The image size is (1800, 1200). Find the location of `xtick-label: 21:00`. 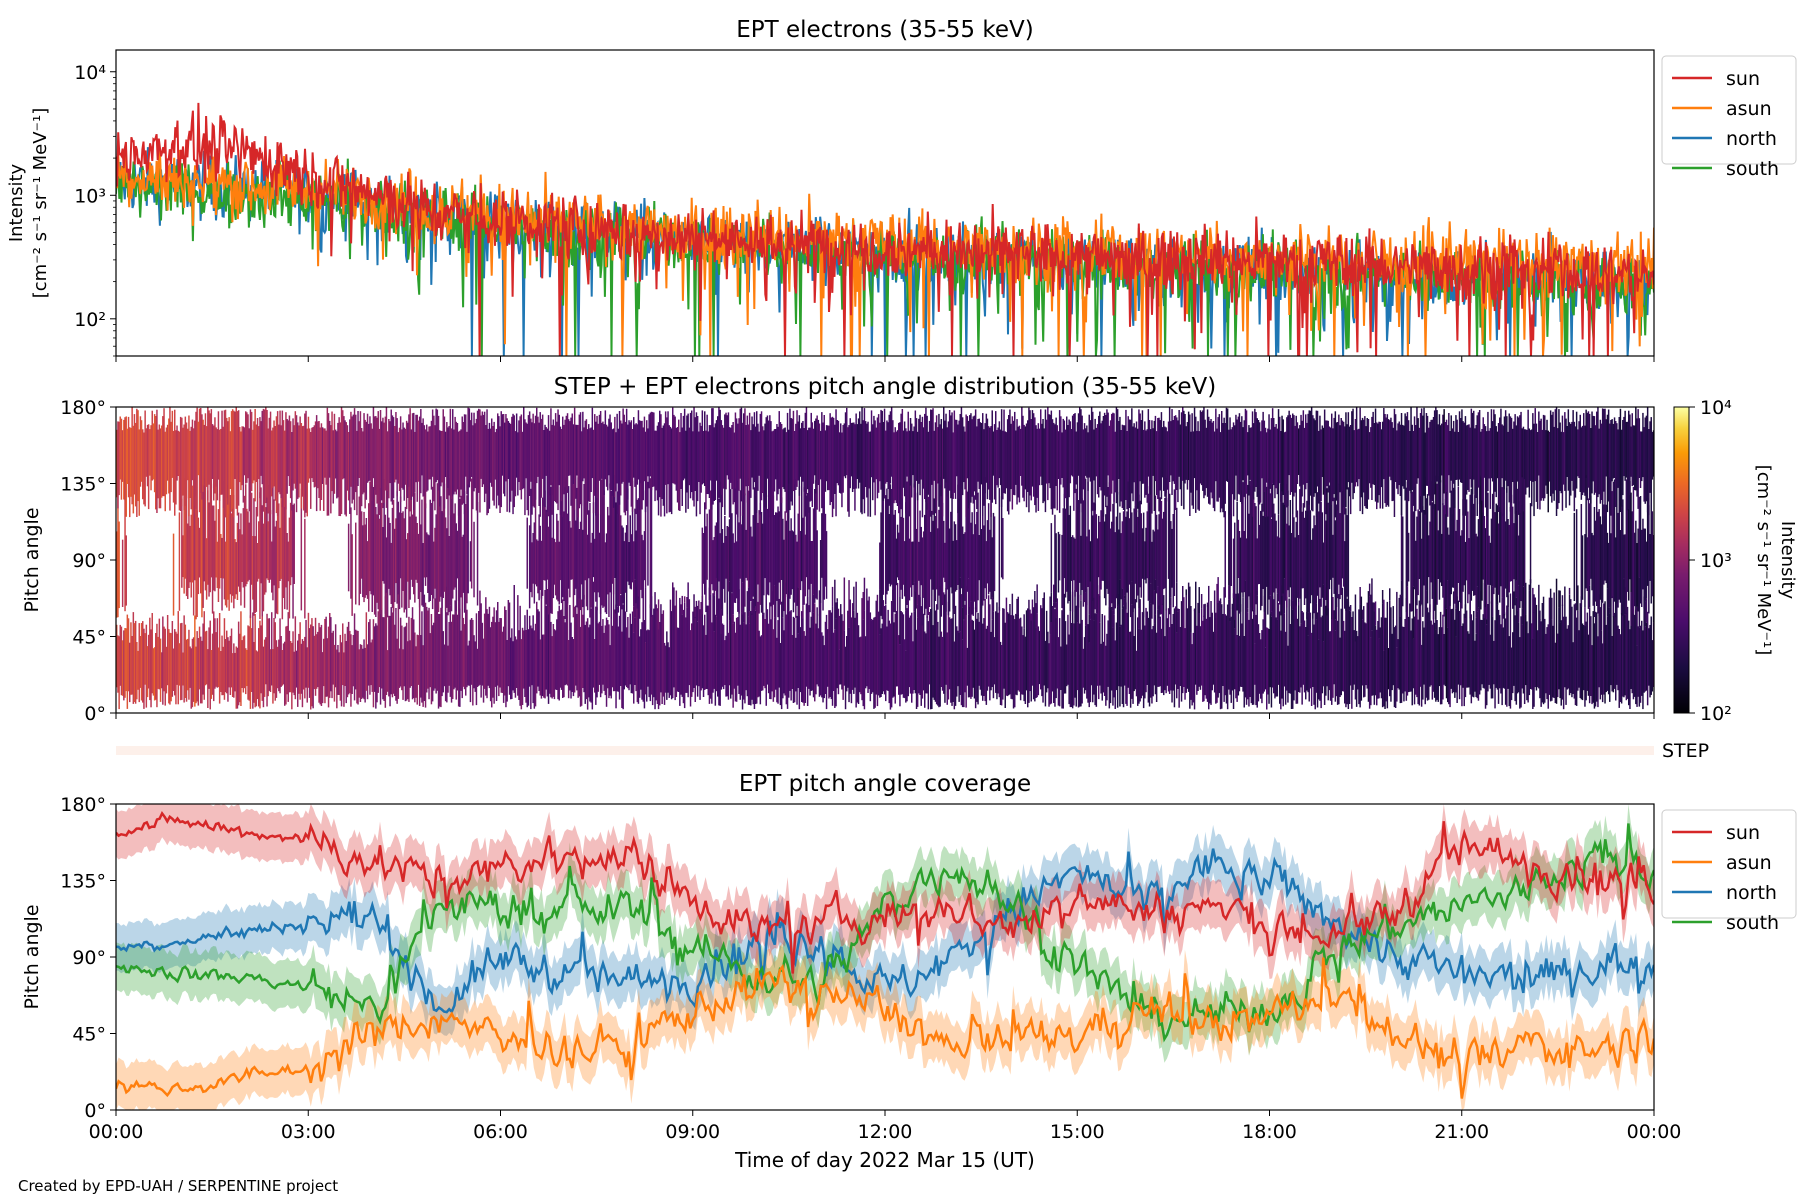

xtick-label: 21:00 is located at coordinates (1461, 1132).